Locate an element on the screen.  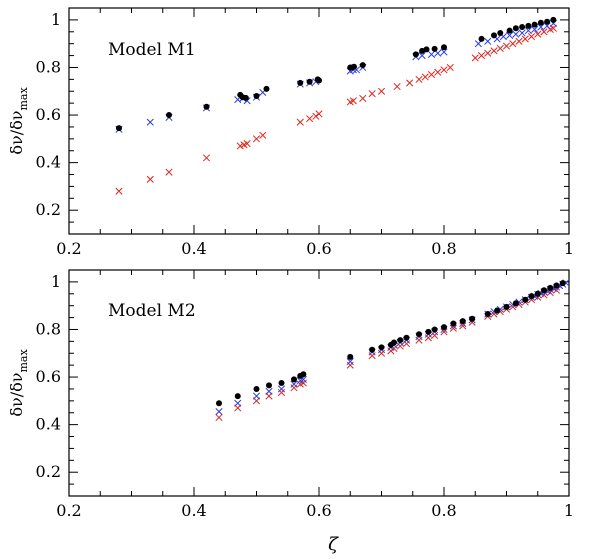
x-tick-label: 0.8 is located at coordinates (443, 248).